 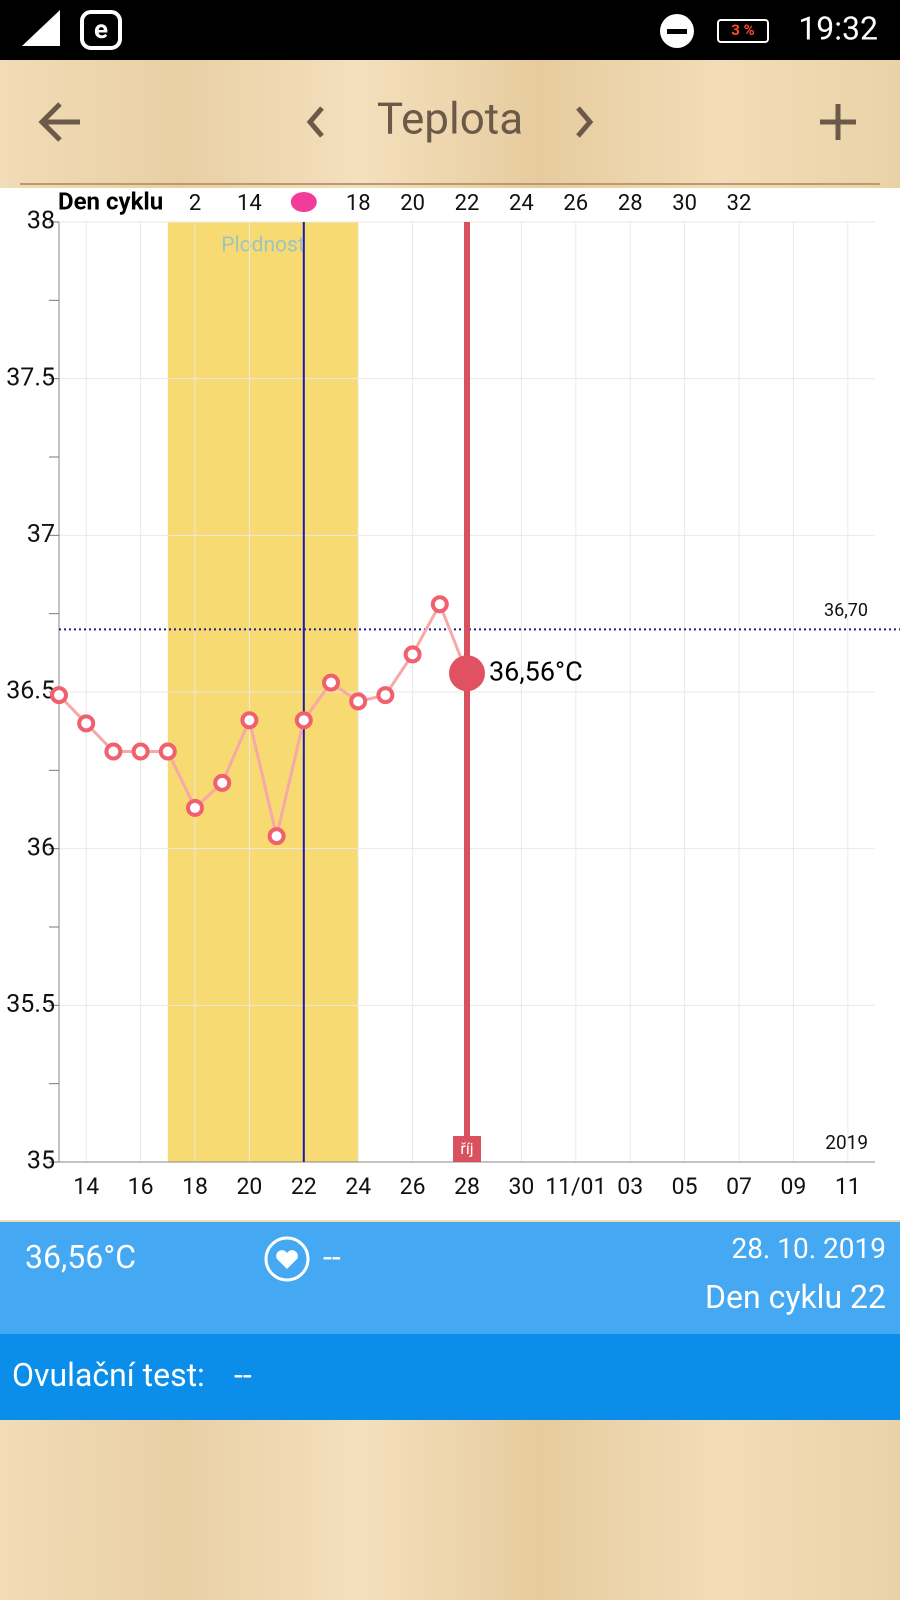 What do you see at coordinates (536, 671) in the screenshot?
I see `selected-label: 36,56°C` at bounding box center [536, 671].